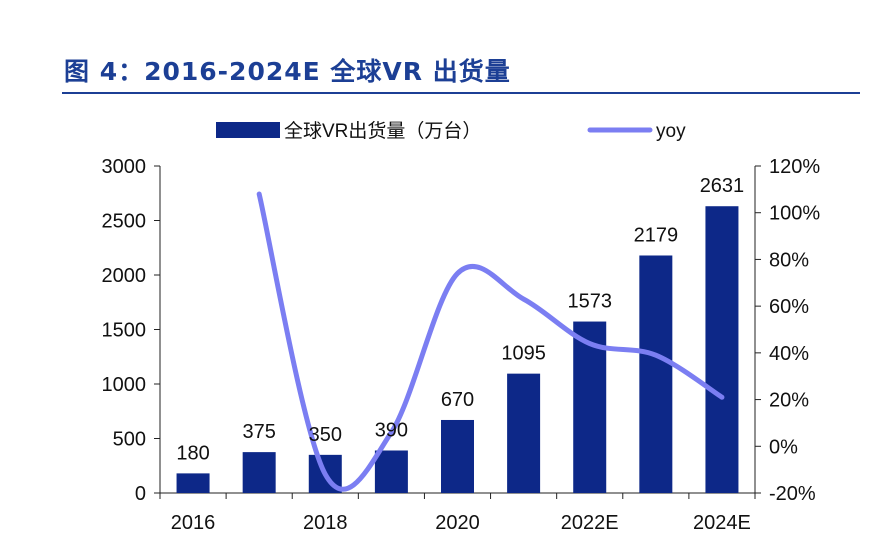 This screenshot has height=557, width=882. Describe the element at coordinates (287, 71) in the screenshot. I see `figure-title: 图 4：2016-2024E 全球VR 出货量` at that location.